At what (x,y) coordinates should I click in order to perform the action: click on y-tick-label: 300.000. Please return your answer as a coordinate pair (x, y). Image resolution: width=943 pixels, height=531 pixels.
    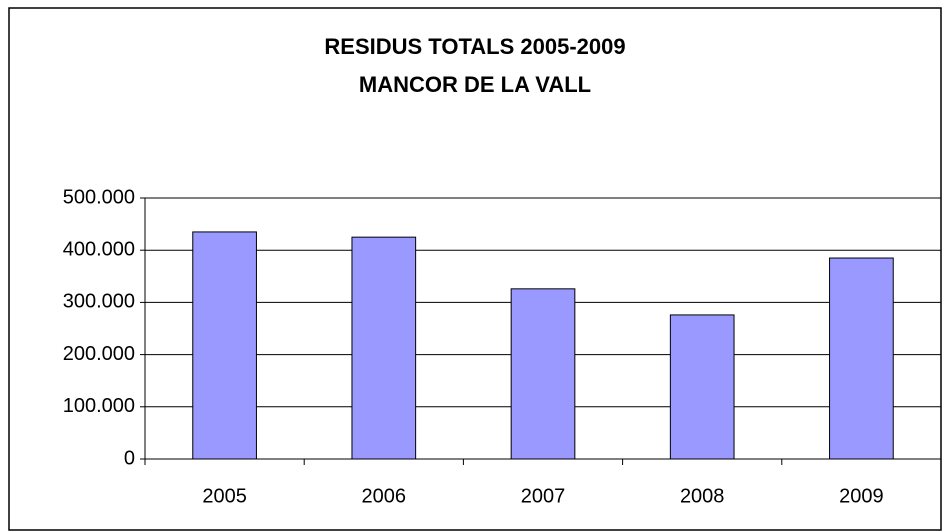
    Looking at the image, I should click on (99, 302).